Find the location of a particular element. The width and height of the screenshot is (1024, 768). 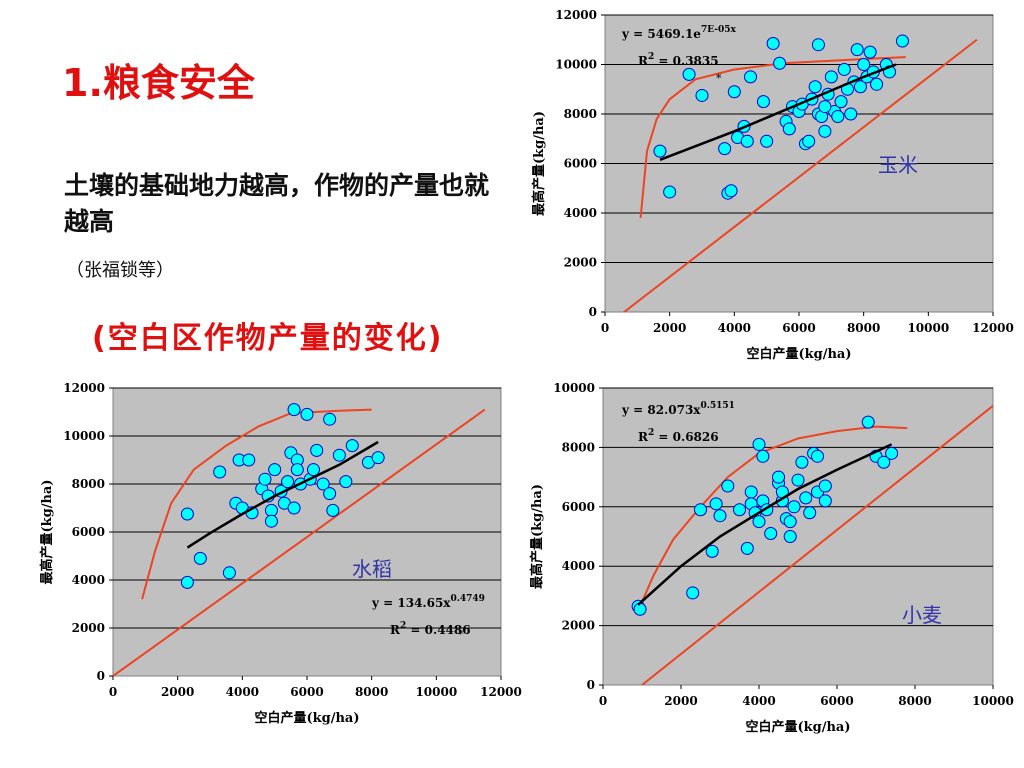

r-squared: R2 = 0.3835 is located at coordinates (678, 60).